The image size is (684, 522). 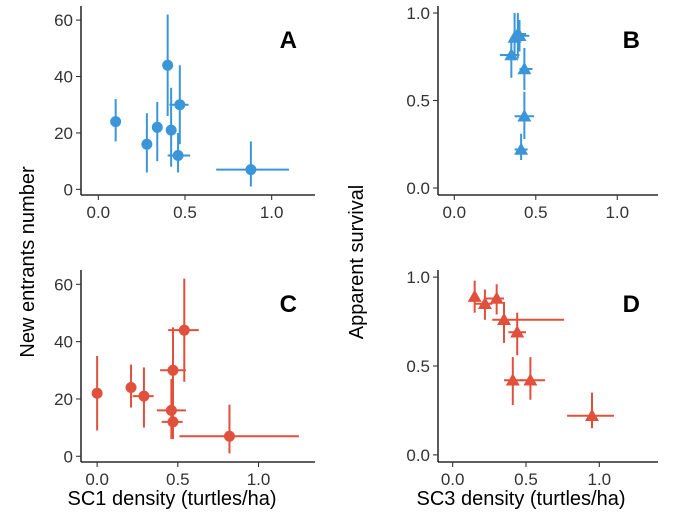 What do you see at coordinates (288, 304) in the screenshot?
I see `panel-letter: C` at bounding box center [288, 304].